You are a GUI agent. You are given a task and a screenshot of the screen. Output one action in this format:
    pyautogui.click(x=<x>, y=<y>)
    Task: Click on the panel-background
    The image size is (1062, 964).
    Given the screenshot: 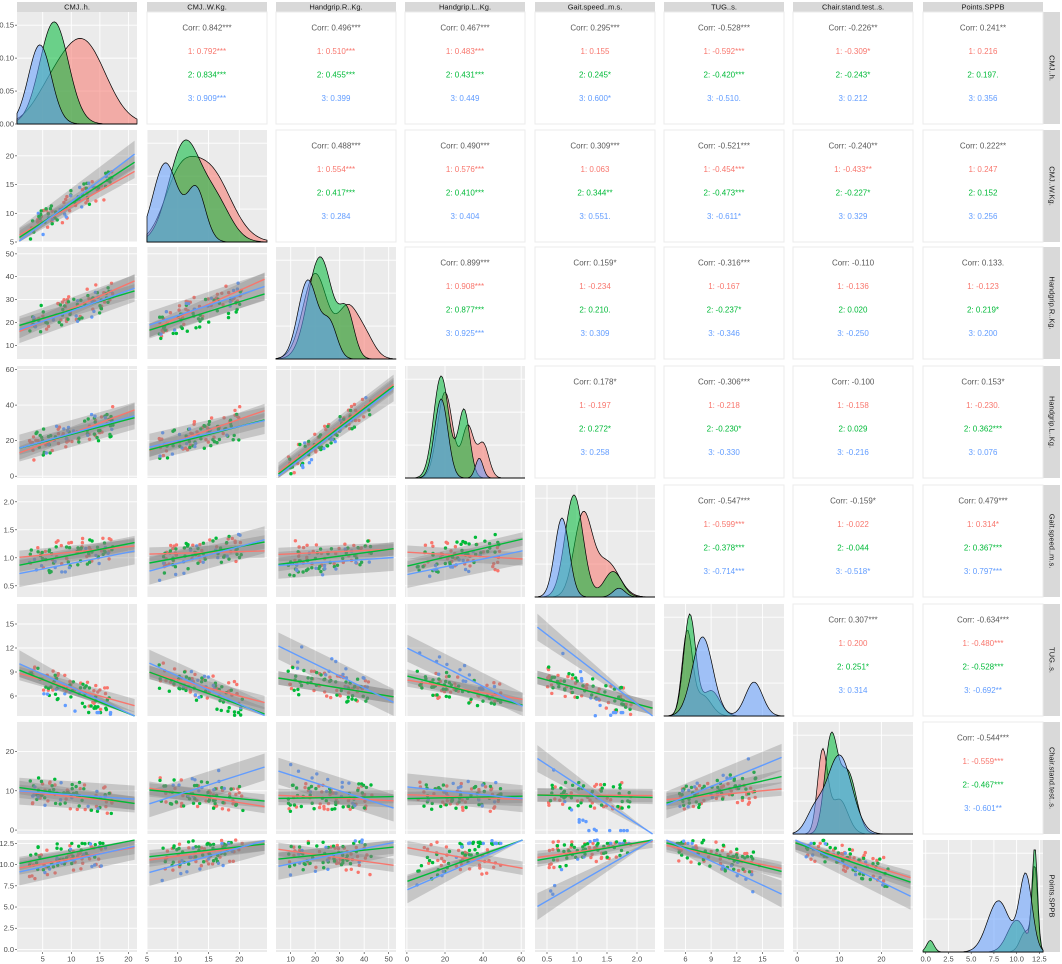 What is the action you would take?
    pyautogui.click(x=77, y=660)
    